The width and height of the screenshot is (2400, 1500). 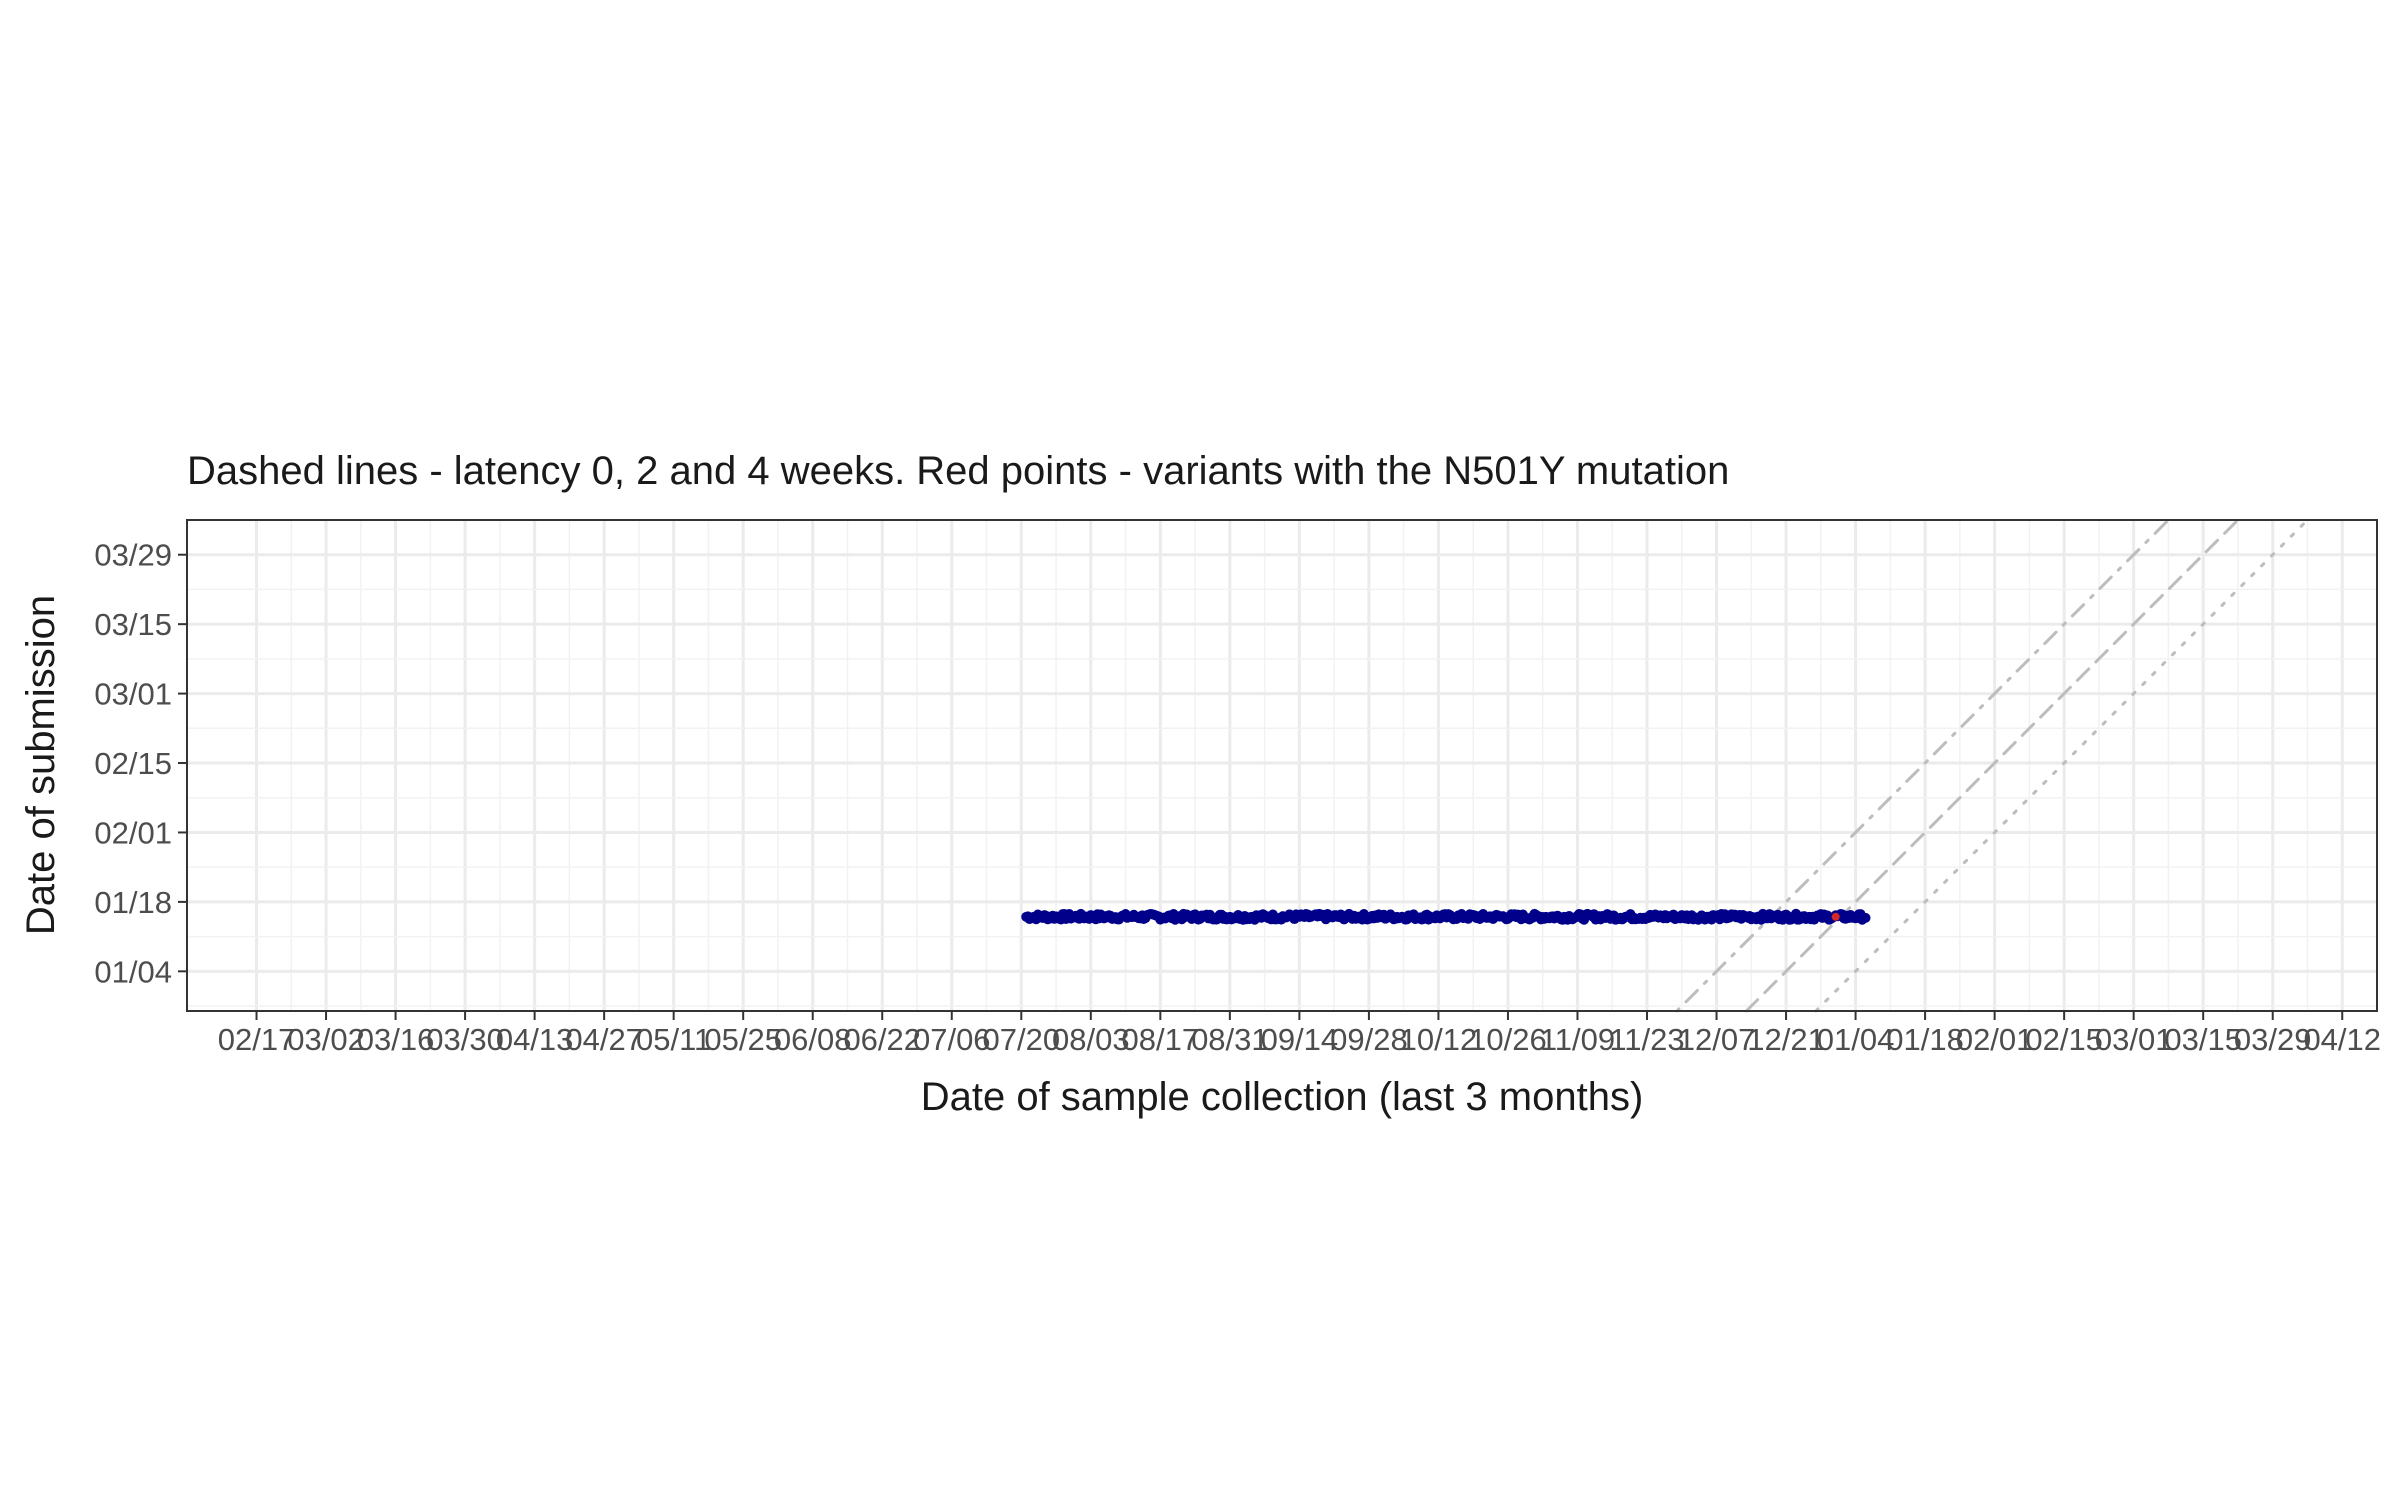 I want to click on data-point, so click(x=1865, y=917).